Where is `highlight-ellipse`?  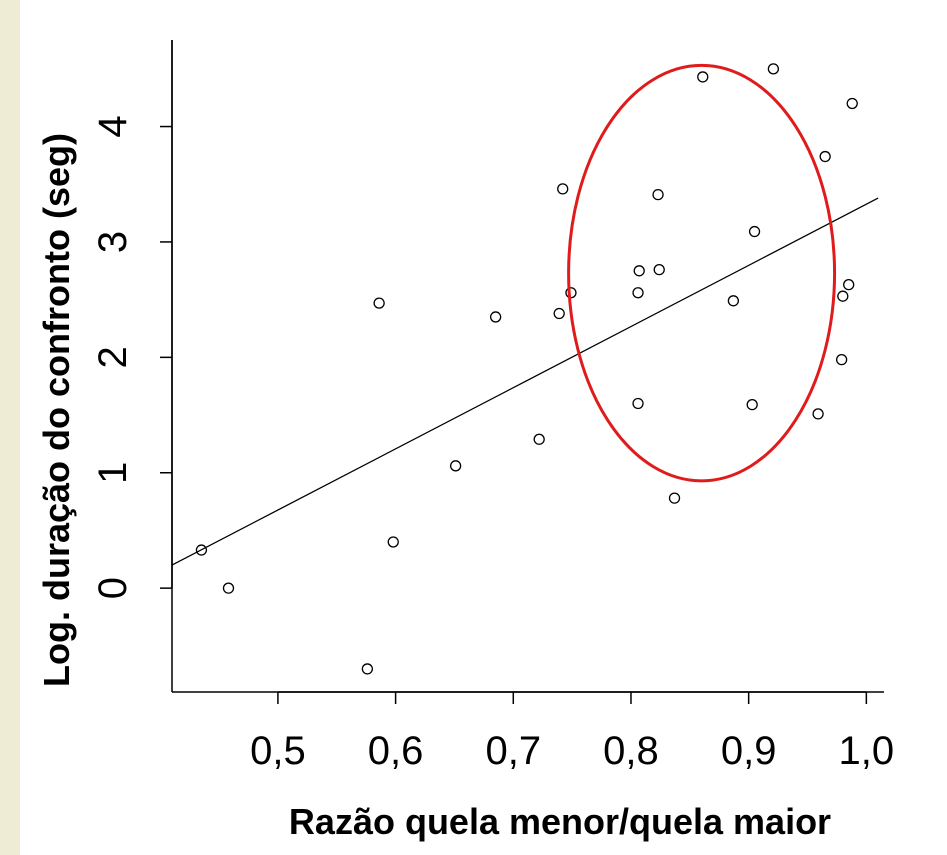 highlight-ellipse is located at coordinates (702, 273).